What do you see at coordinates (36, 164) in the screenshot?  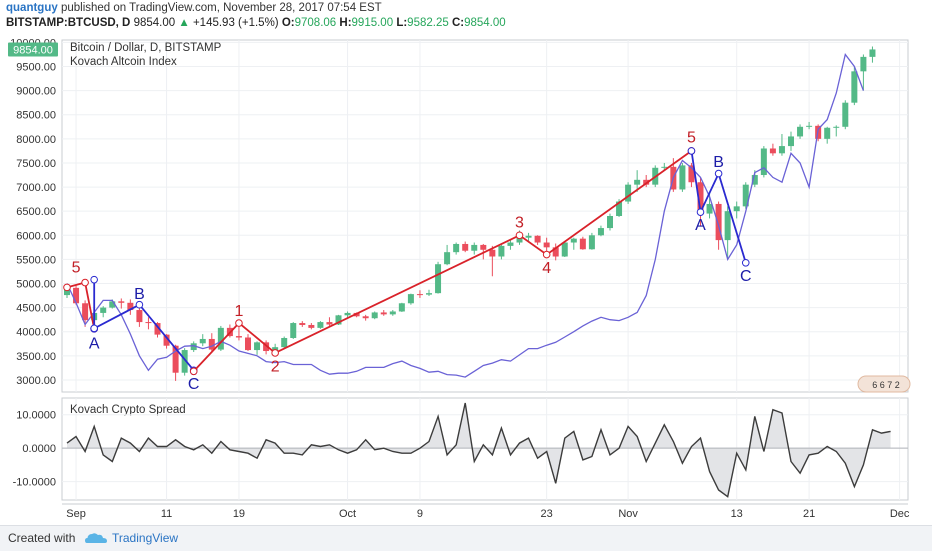 I see `price-tick-label: 7500.00` at bounding box center [36, 164].